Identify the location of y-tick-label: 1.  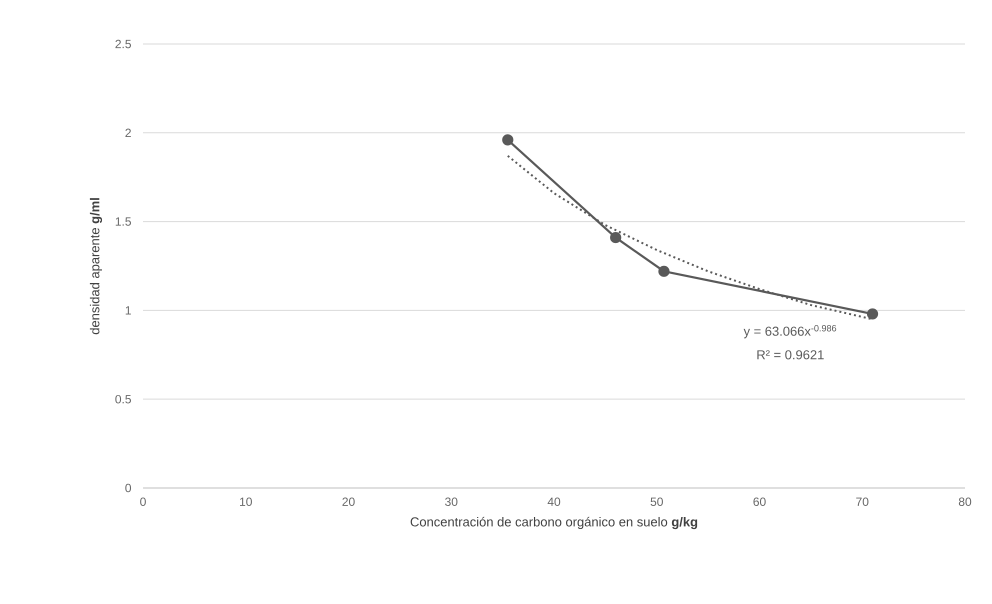
(128, 310).